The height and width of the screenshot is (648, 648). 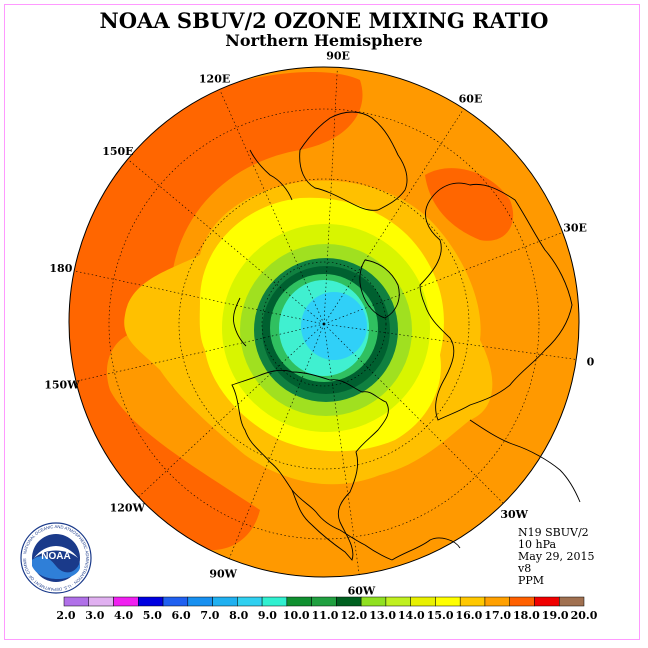 I want to click on colorbar-tick-label: 20.0, so click(x=584, y=615).